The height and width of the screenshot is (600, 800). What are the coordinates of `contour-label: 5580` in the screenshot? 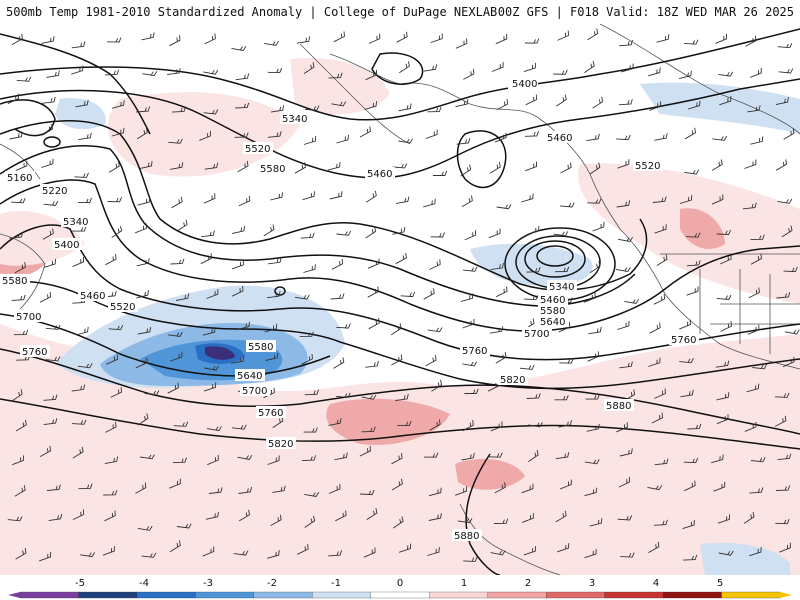 It's located at (272, 169).